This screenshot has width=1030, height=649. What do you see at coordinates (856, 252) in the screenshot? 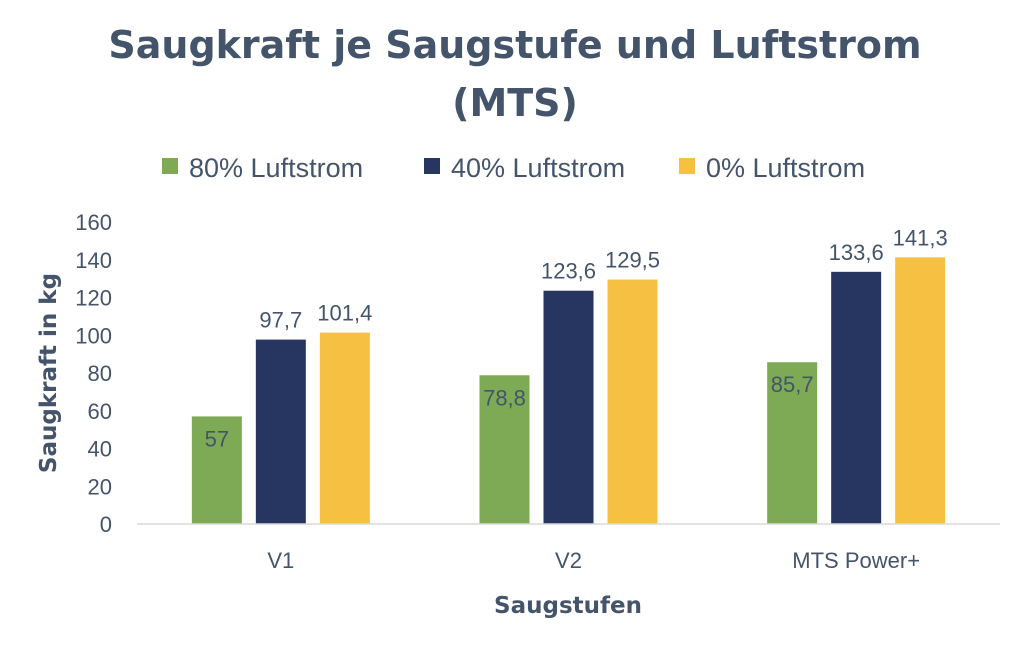
I see `data-label: 133,6` at bounding box center [856, 252].